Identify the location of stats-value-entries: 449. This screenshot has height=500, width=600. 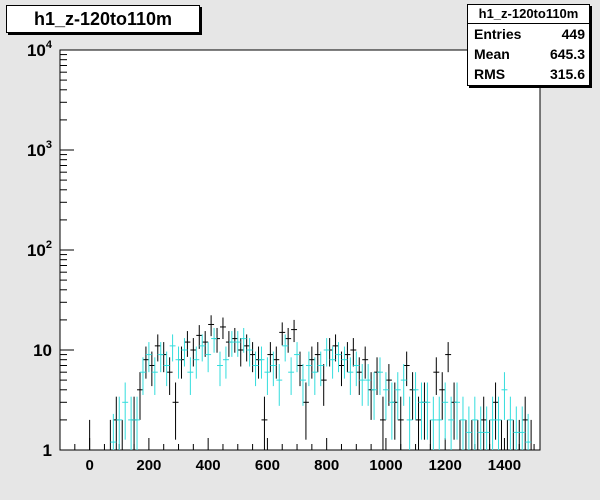
(573, 34).